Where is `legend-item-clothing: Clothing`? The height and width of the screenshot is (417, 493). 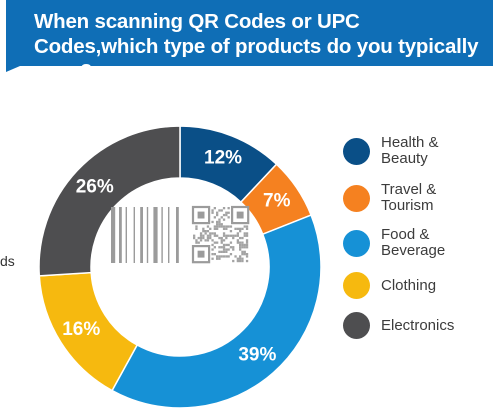
legend-item-clothing: Clothing is located at coordinates (389, 285).